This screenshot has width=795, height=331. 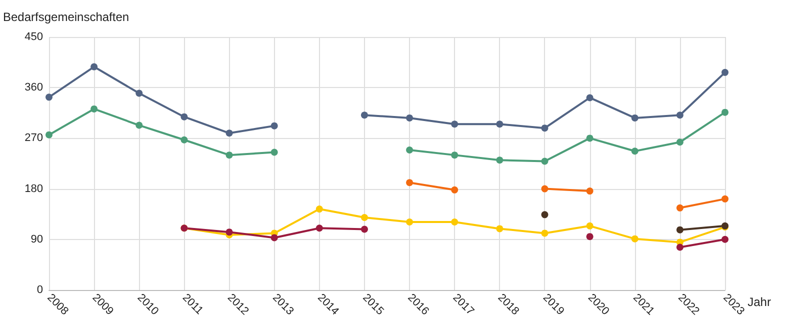 I want to click on y-tick-label: 0, so click(x=39, y=290).